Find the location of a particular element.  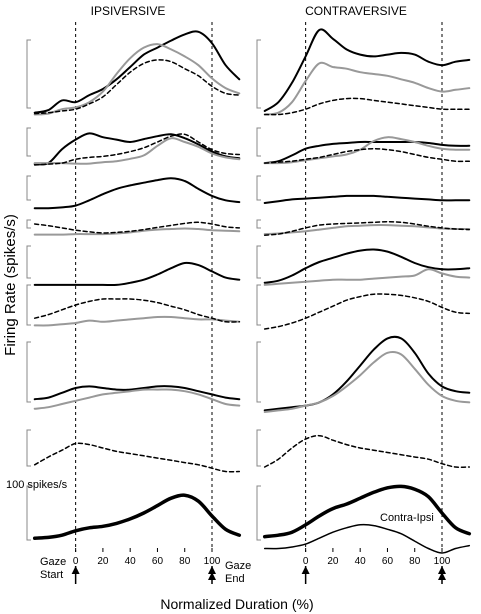

panel-titles: IPSIVERSIVE CONTRAVERSIVE is located at coordinates (249, 11).